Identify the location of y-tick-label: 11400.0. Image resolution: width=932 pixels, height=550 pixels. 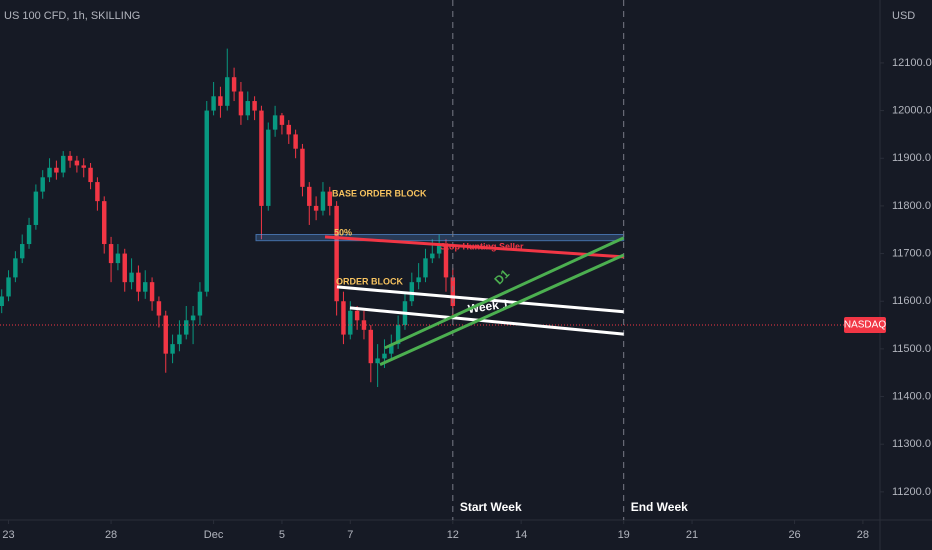
(911, 396).